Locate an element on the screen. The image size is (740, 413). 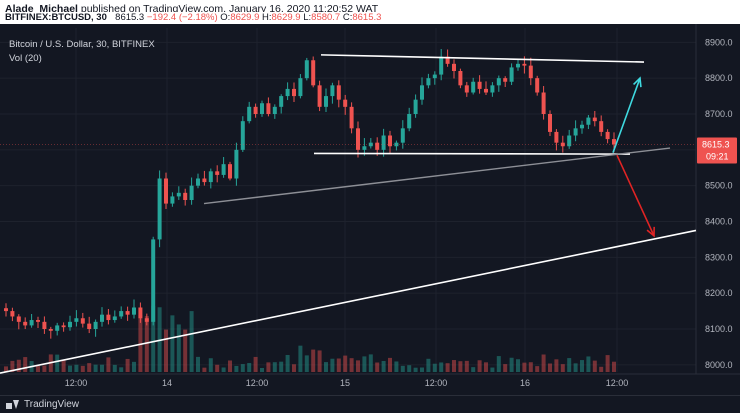
tradingview-brand: TradingView is located at coordinates (42, 404).